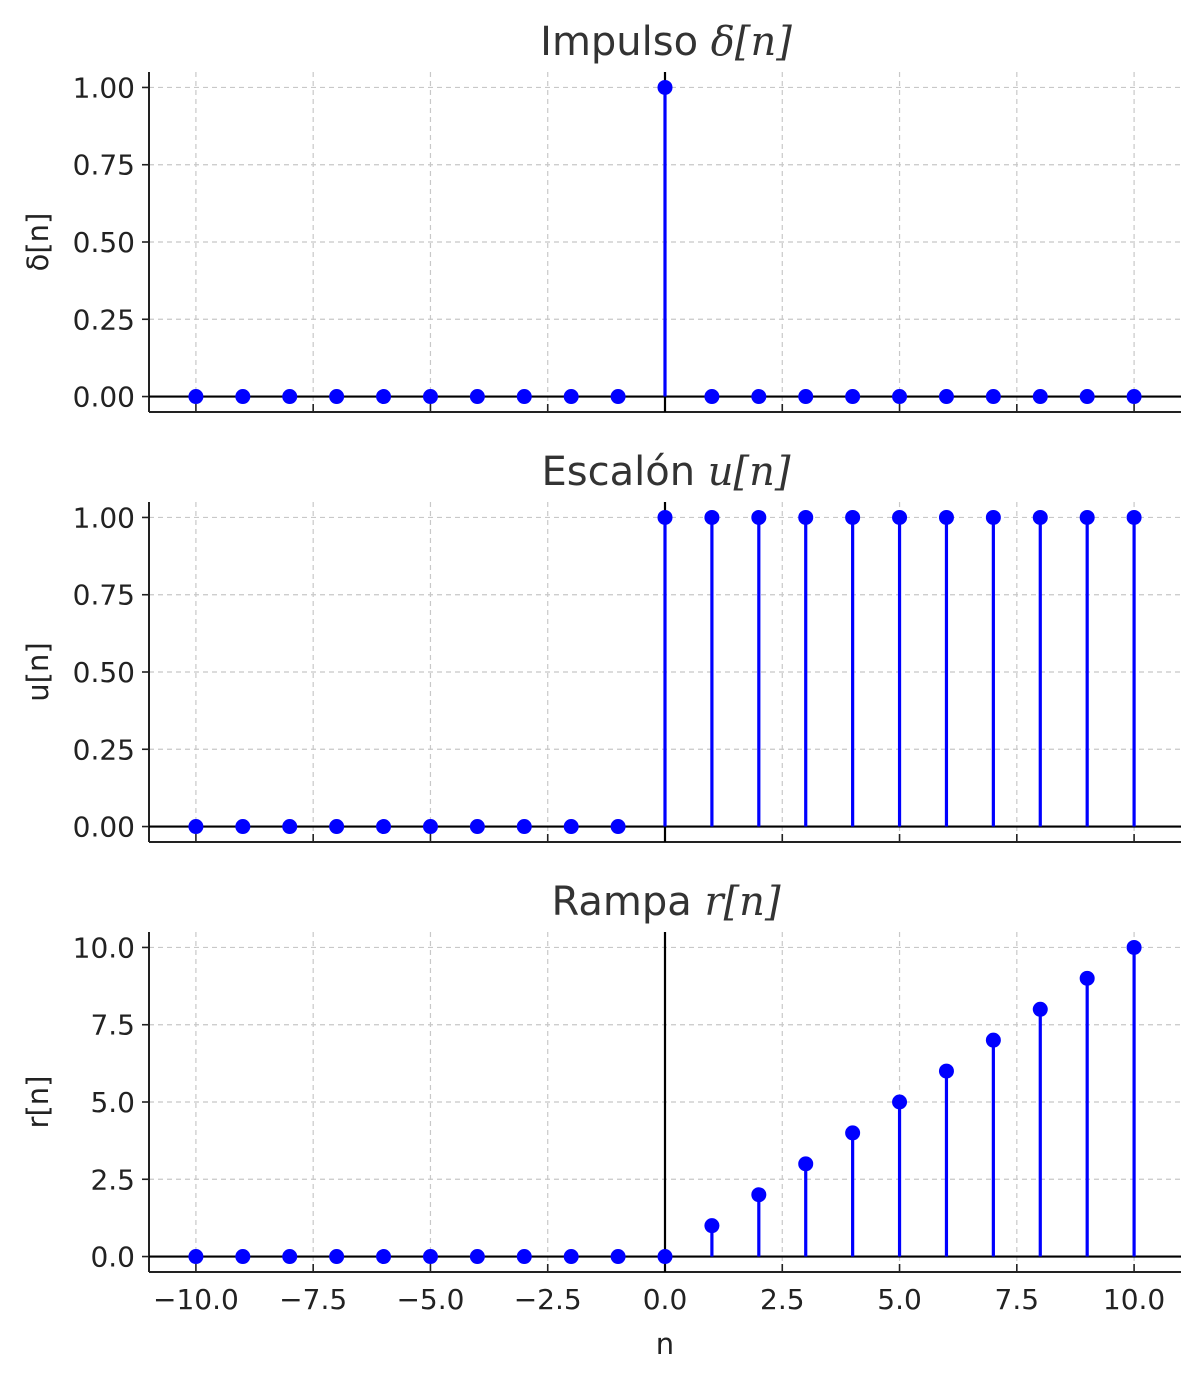 The height and width of the screenshot is (1380, 1201). Describe the element at coordinates (666, 902) in the screenshot. I see `panel-title: Rampa r[n]` at that location.